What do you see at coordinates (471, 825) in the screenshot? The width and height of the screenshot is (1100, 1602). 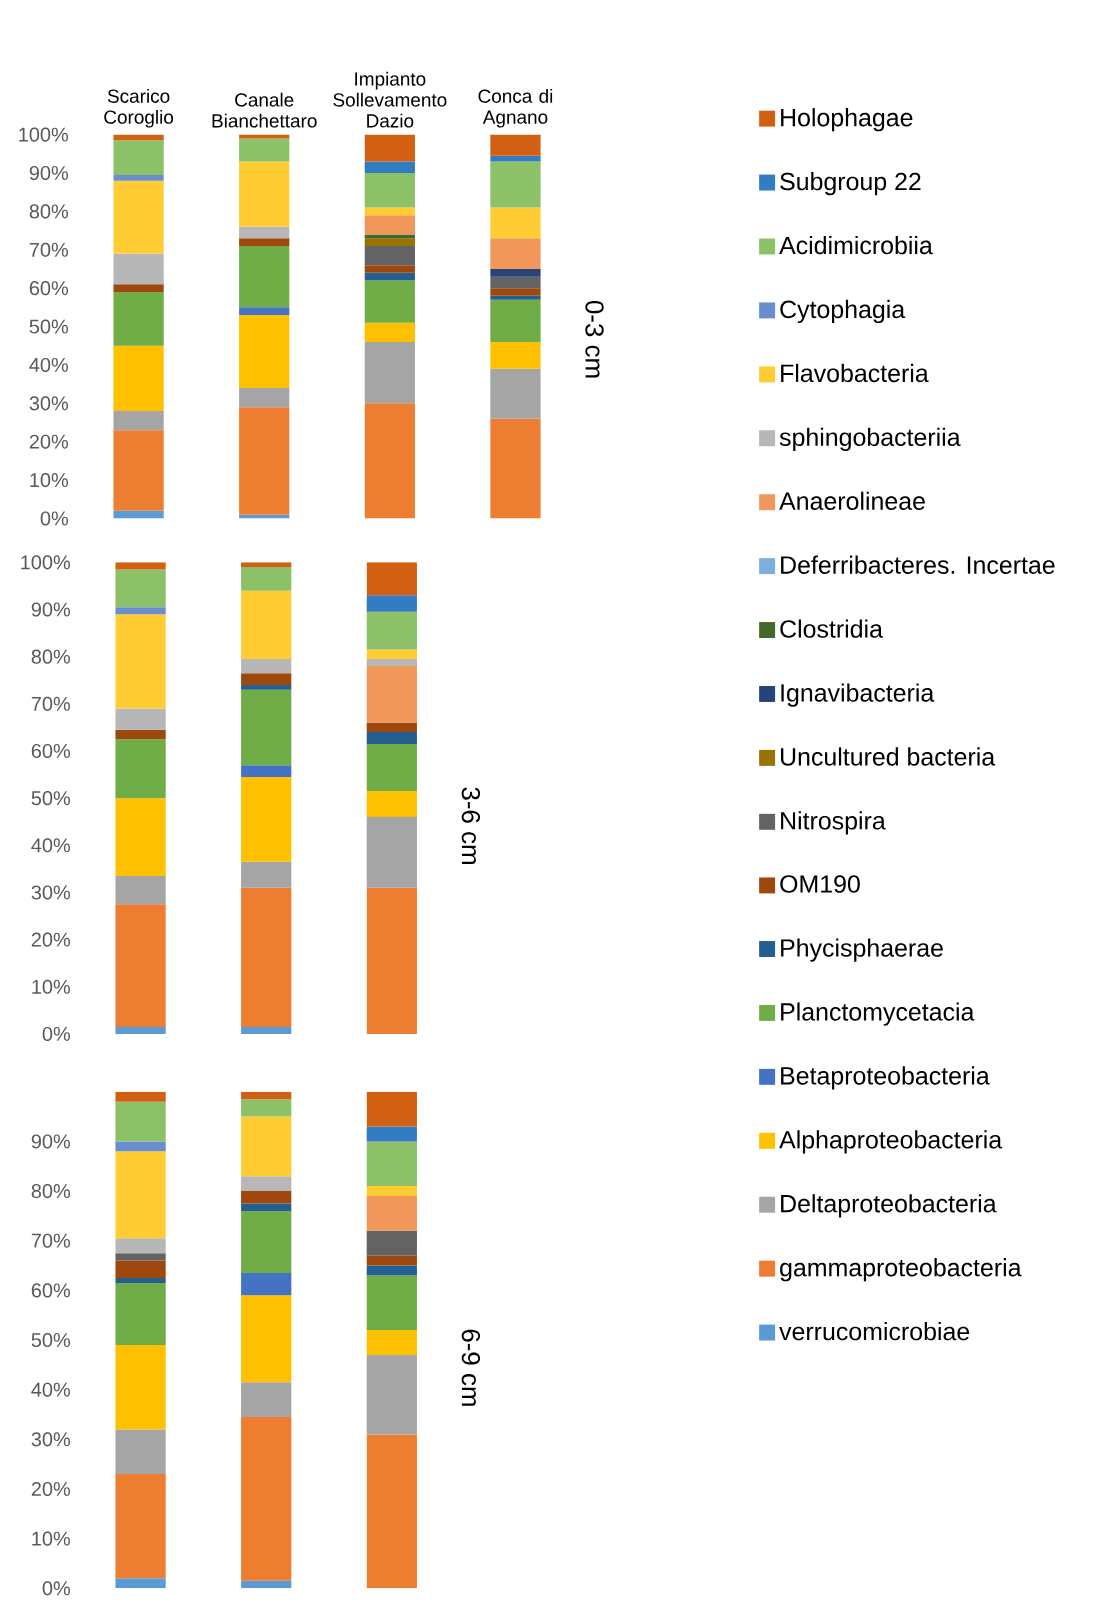 I see `text: 3-6 cm` at bounding box center [471, 825].